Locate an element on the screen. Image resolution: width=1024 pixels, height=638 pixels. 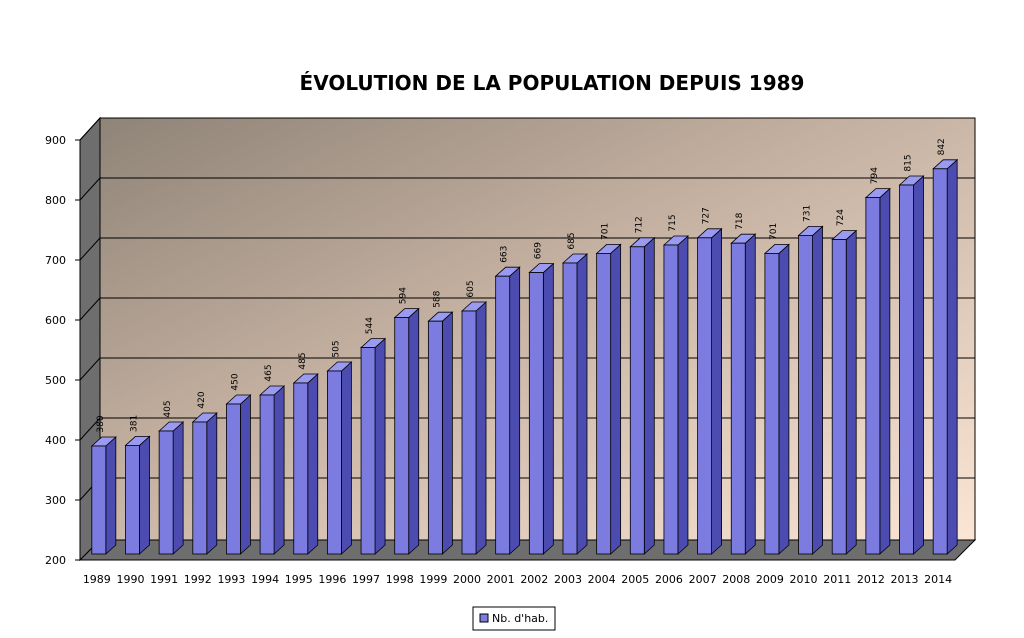
y-tick-label: 900 is located at coordinates (55, 140).